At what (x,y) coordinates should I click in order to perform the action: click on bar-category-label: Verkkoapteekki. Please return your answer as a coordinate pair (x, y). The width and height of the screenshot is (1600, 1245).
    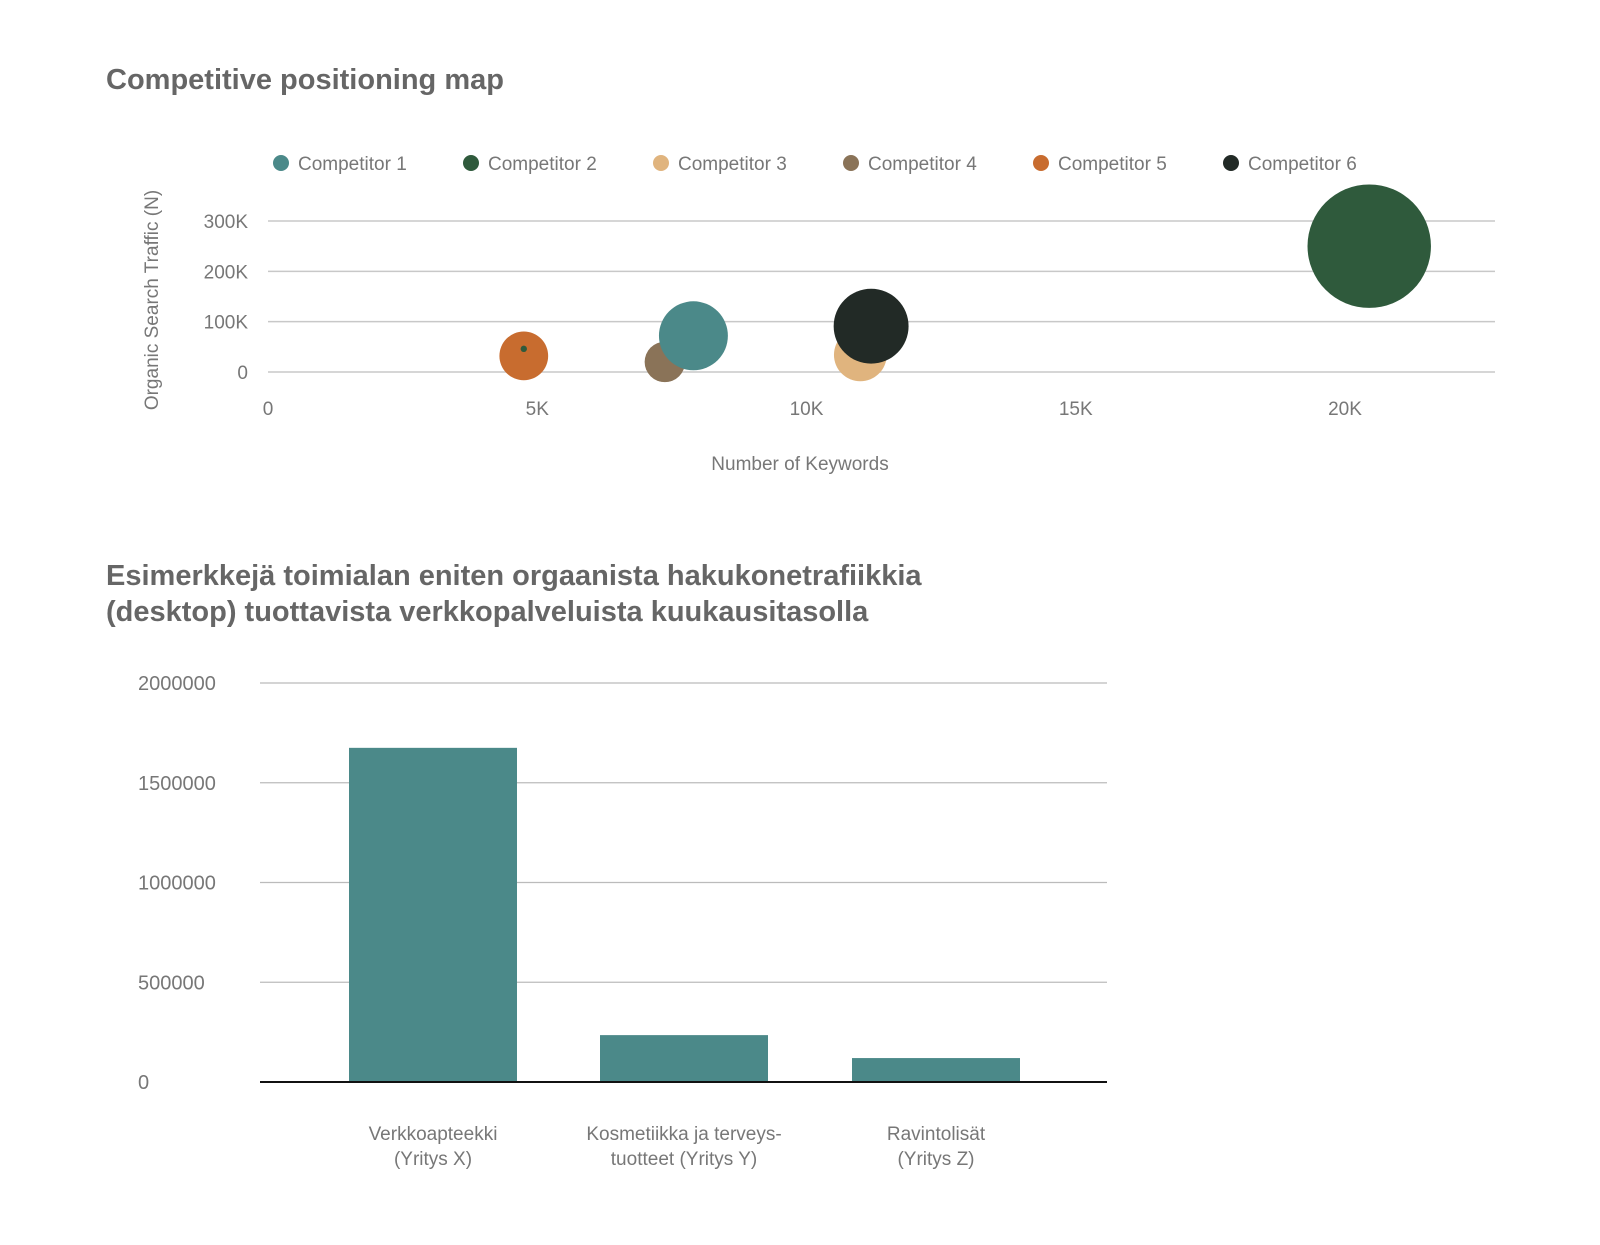
    Looking at the image, I should click on (433, 1134).